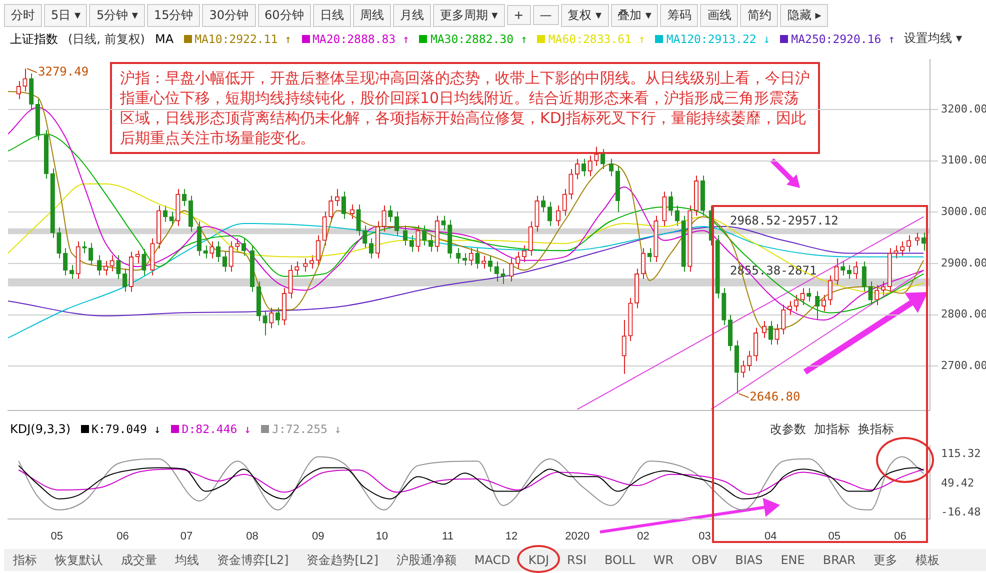  I want to click on text: 日线, so click(331, 15).